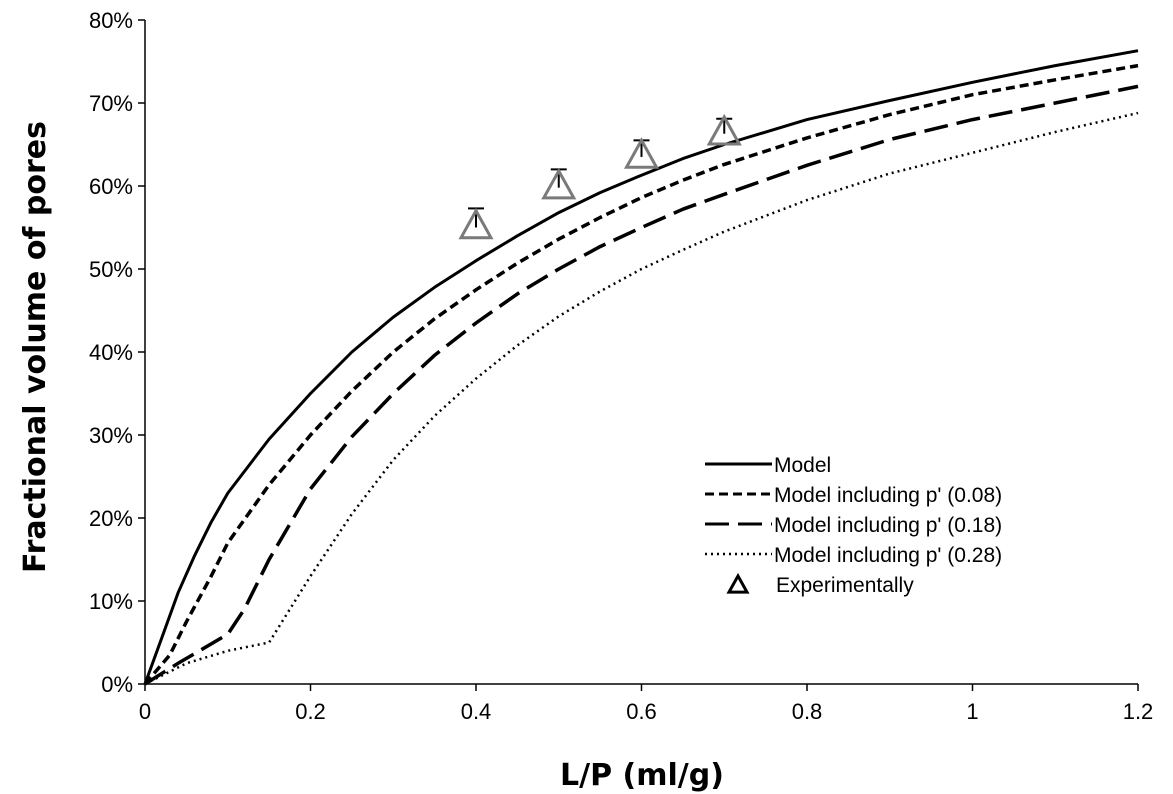  I want to click on legend-label: Model including p' (0.28), so click(888, 555).